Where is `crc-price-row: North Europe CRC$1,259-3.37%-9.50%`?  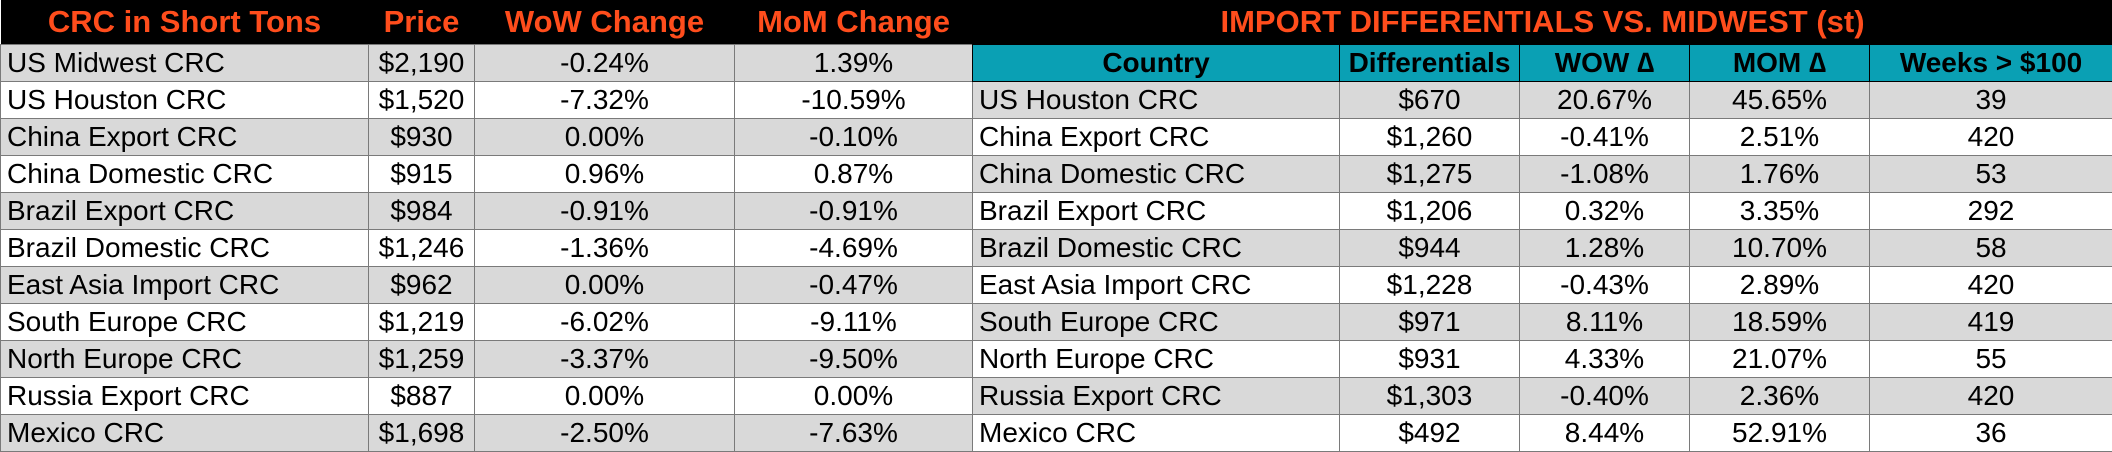 crc-price-row: North Europe CRC$1,259-3.37%-9.50% is located at coordinates (487, 359).